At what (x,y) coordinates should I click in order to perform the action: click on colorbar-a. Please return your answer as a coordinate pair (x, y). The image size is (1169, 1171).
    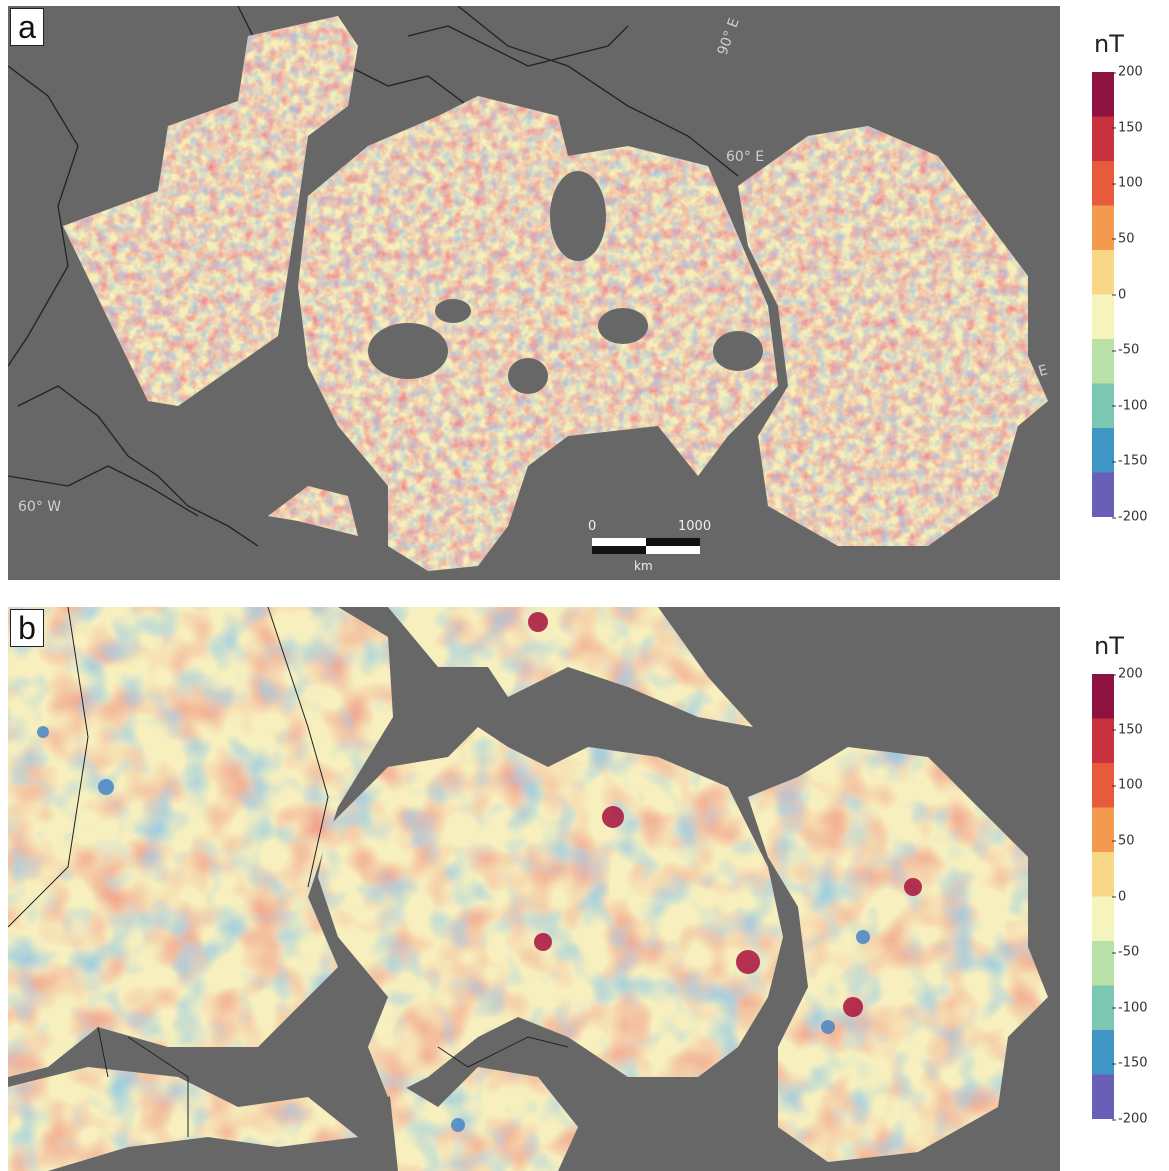
    Looking at the image, I should click on (1103, 294).